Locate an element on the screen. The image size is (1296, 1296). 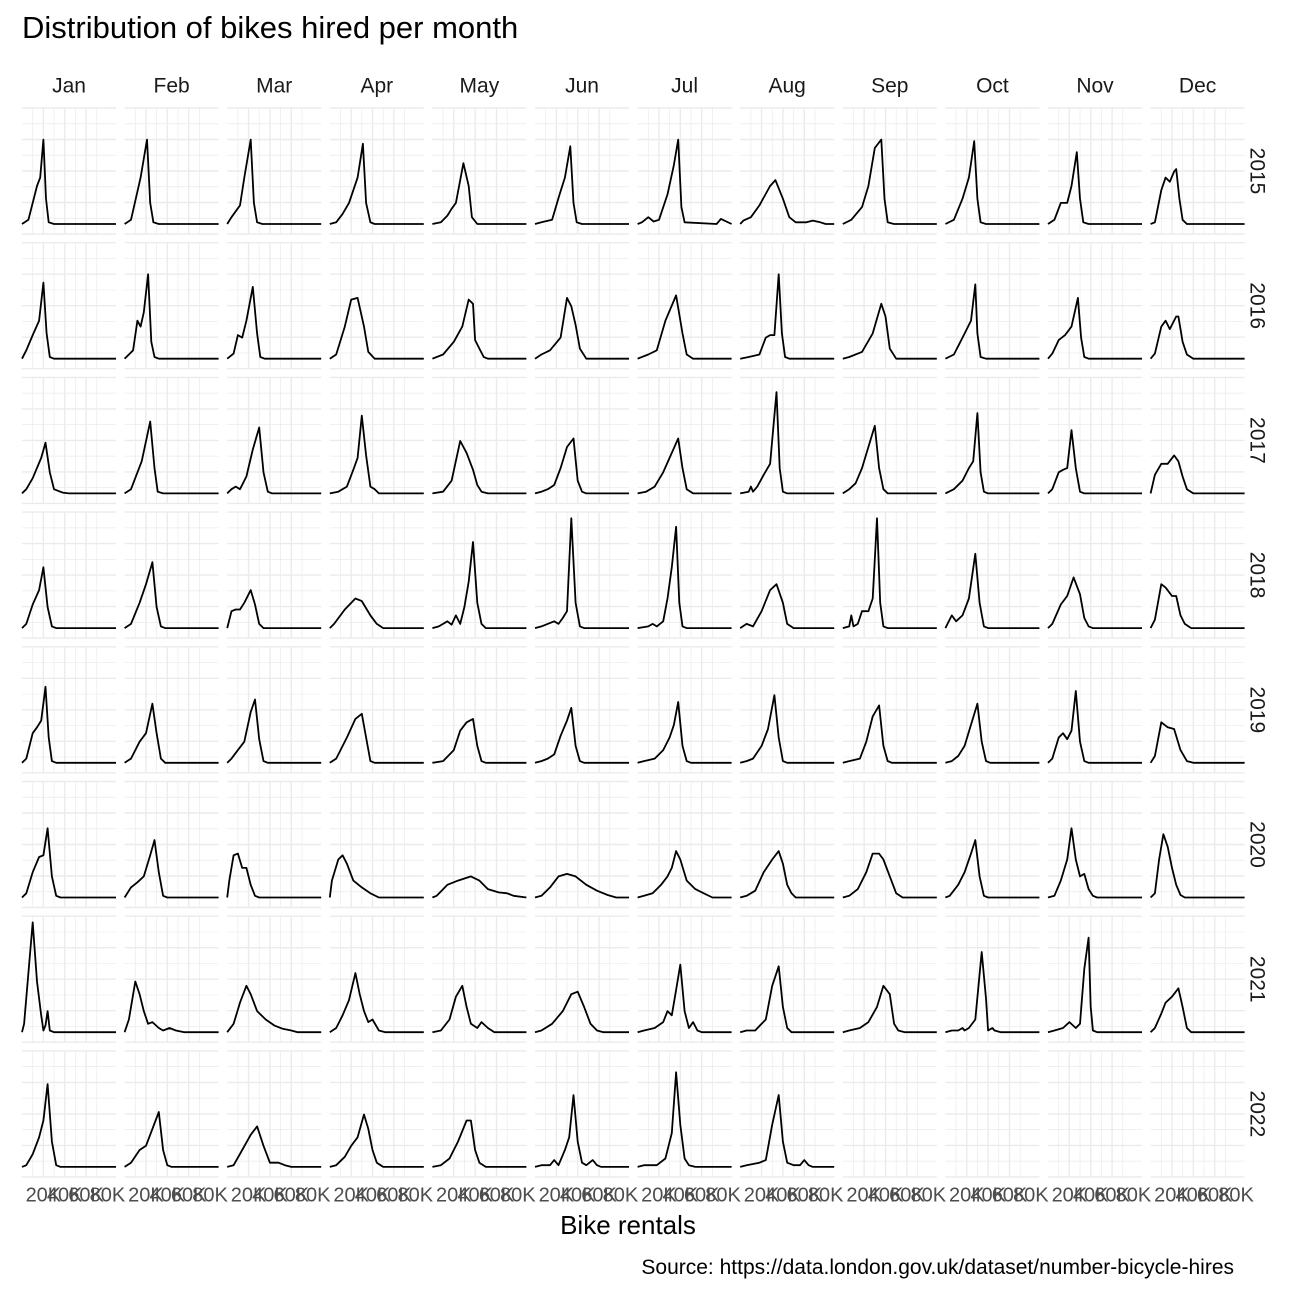
density-line-feb-2020 is located at coordinates (171, 869).